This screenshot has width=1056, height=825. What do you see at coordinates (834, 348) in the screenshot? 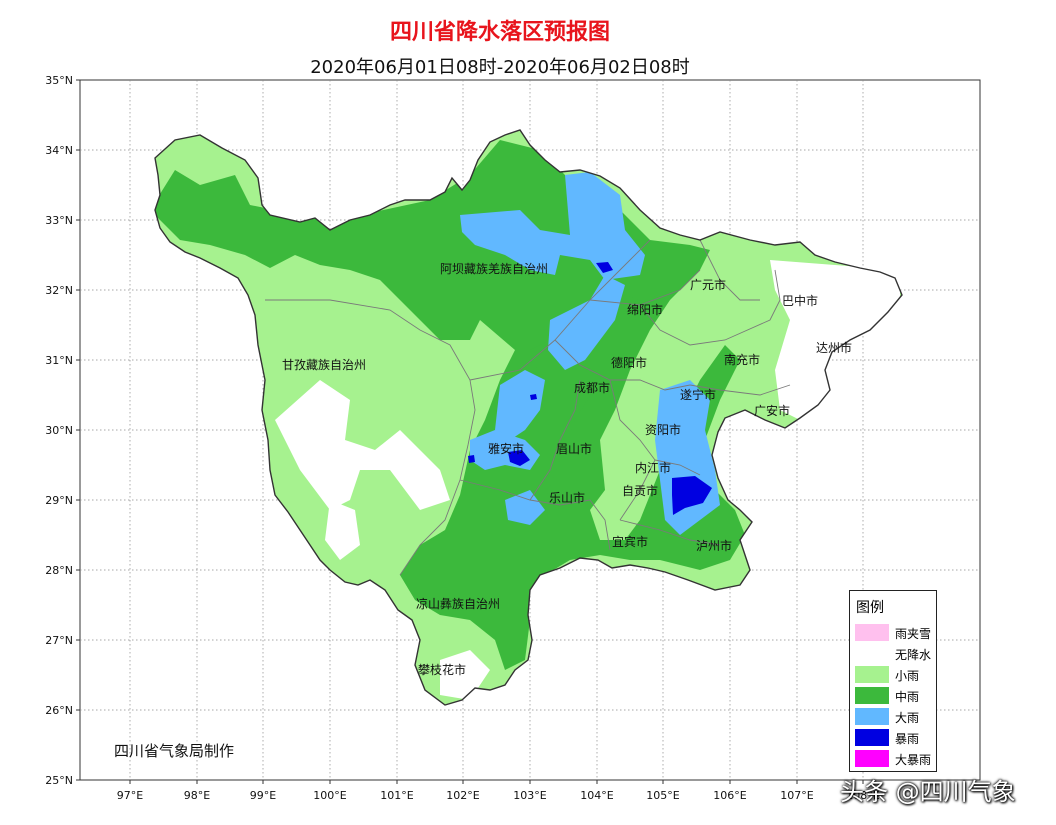
I see `region-label-dazhou: 达州市` at bounding box center [834, 348].